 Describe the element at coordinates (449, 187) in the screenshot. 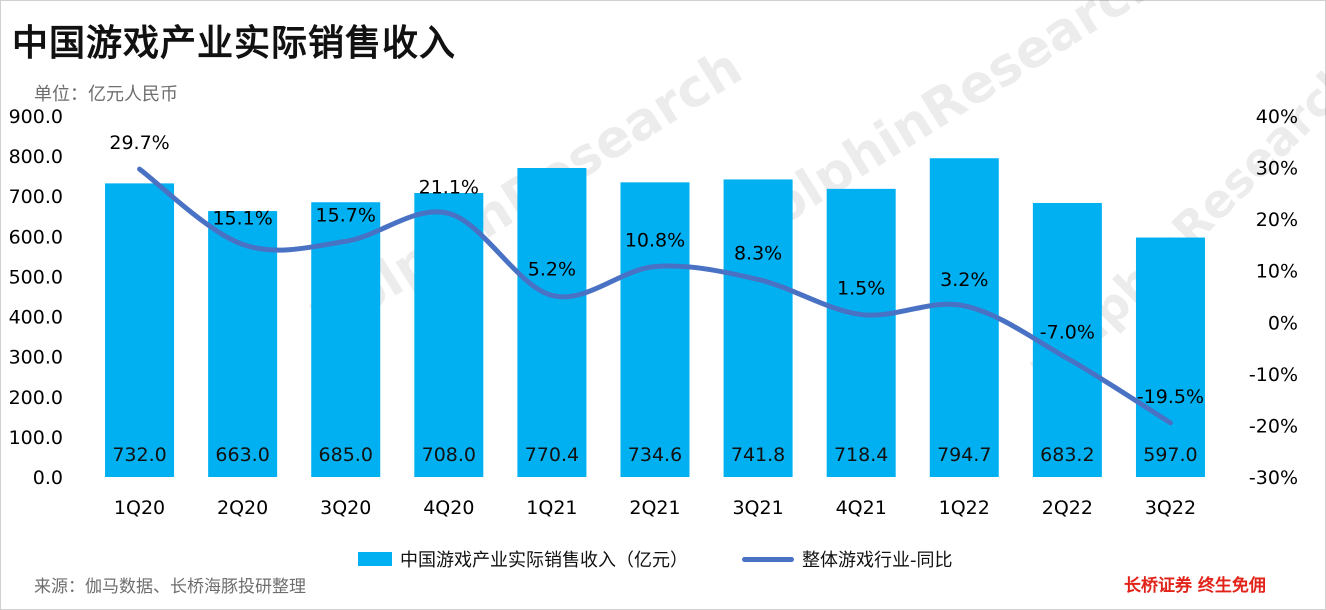

I see `line-value-label: 21.1%` at that location.